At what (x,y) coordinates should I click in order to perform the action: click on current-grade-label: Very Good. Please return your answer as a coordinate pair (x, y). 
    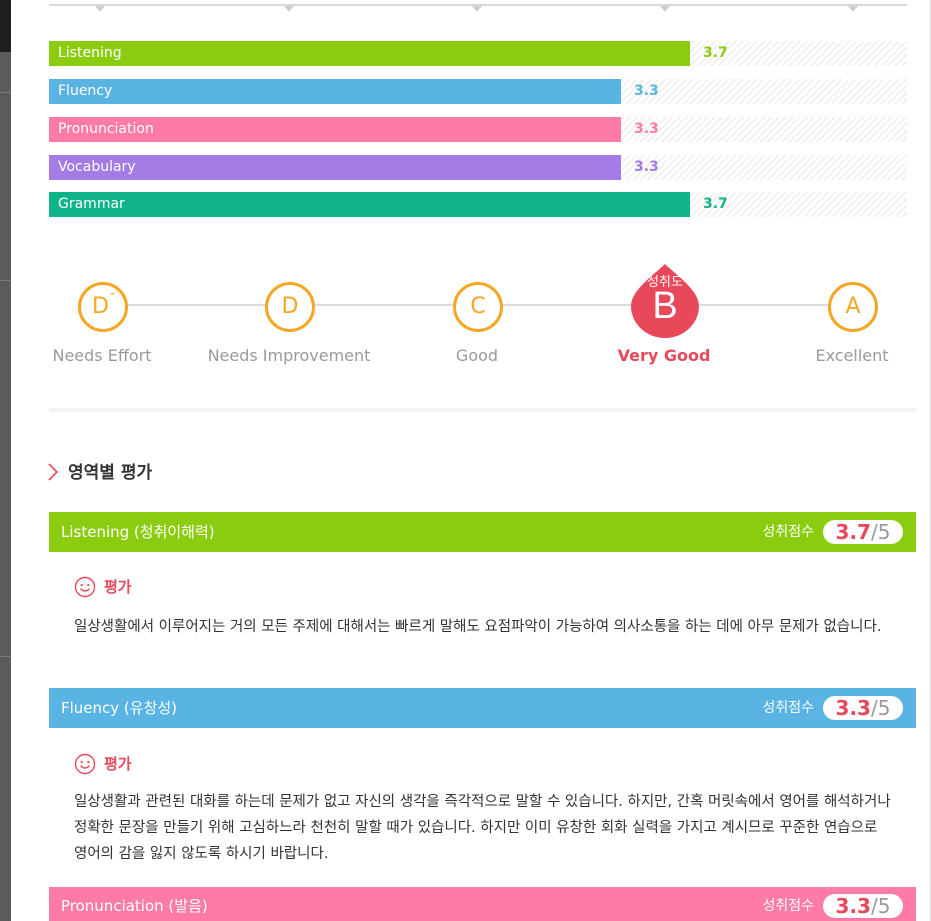
    Looking at the image, I should click on (664, 355).